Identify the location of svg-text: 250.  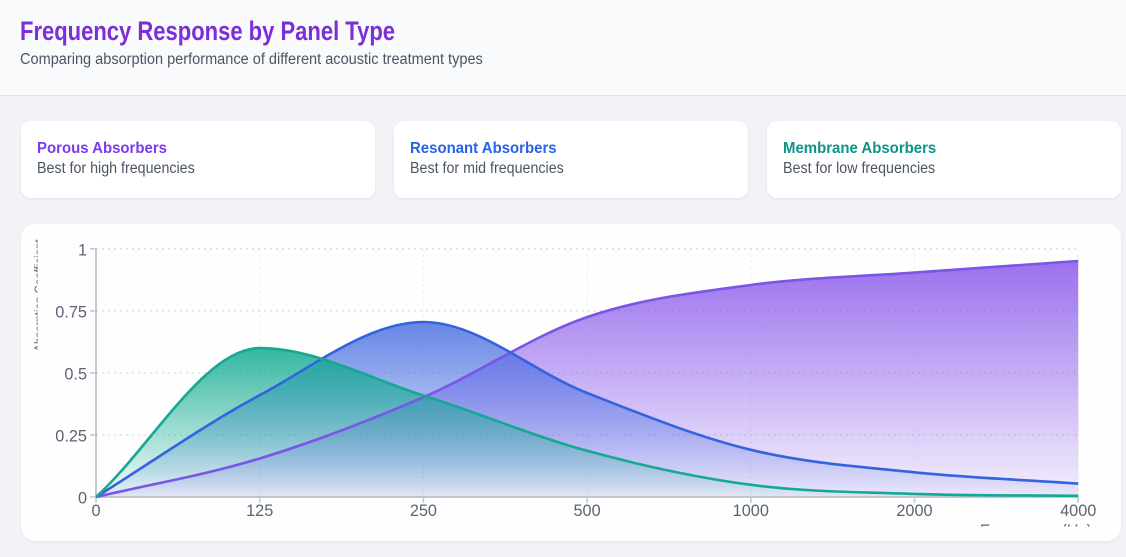
(423, 511).